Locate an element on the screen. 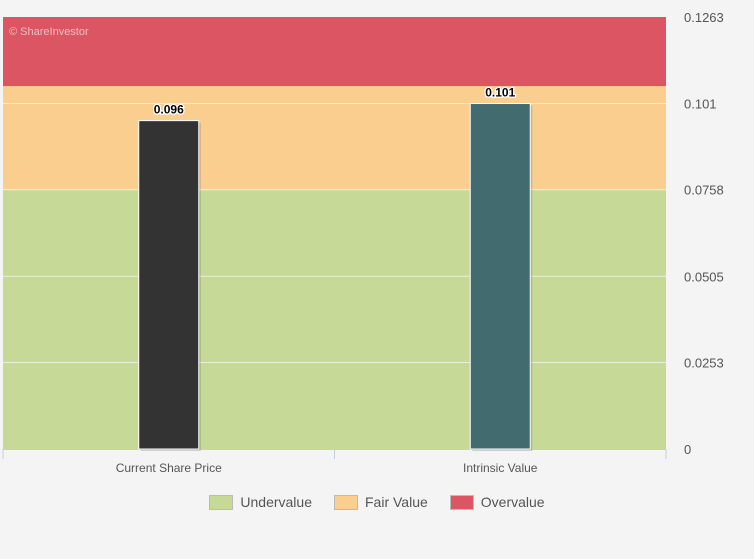 The image size is (754, 559). y-tick-label: 0.0758 is located at coordinates (704, 190).